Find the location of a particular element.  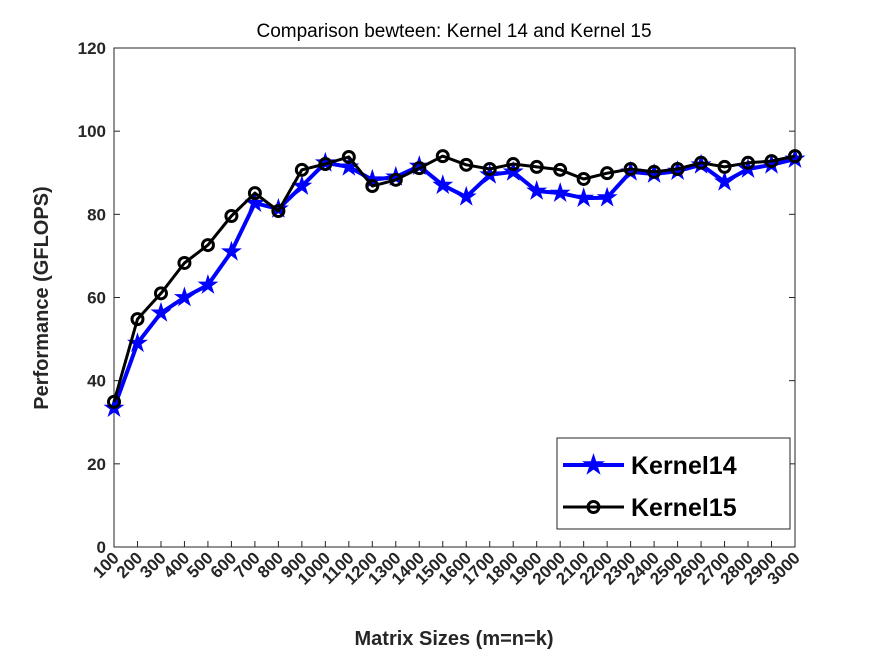

y-tick-label: 100 is located at coordinates (92, 131).